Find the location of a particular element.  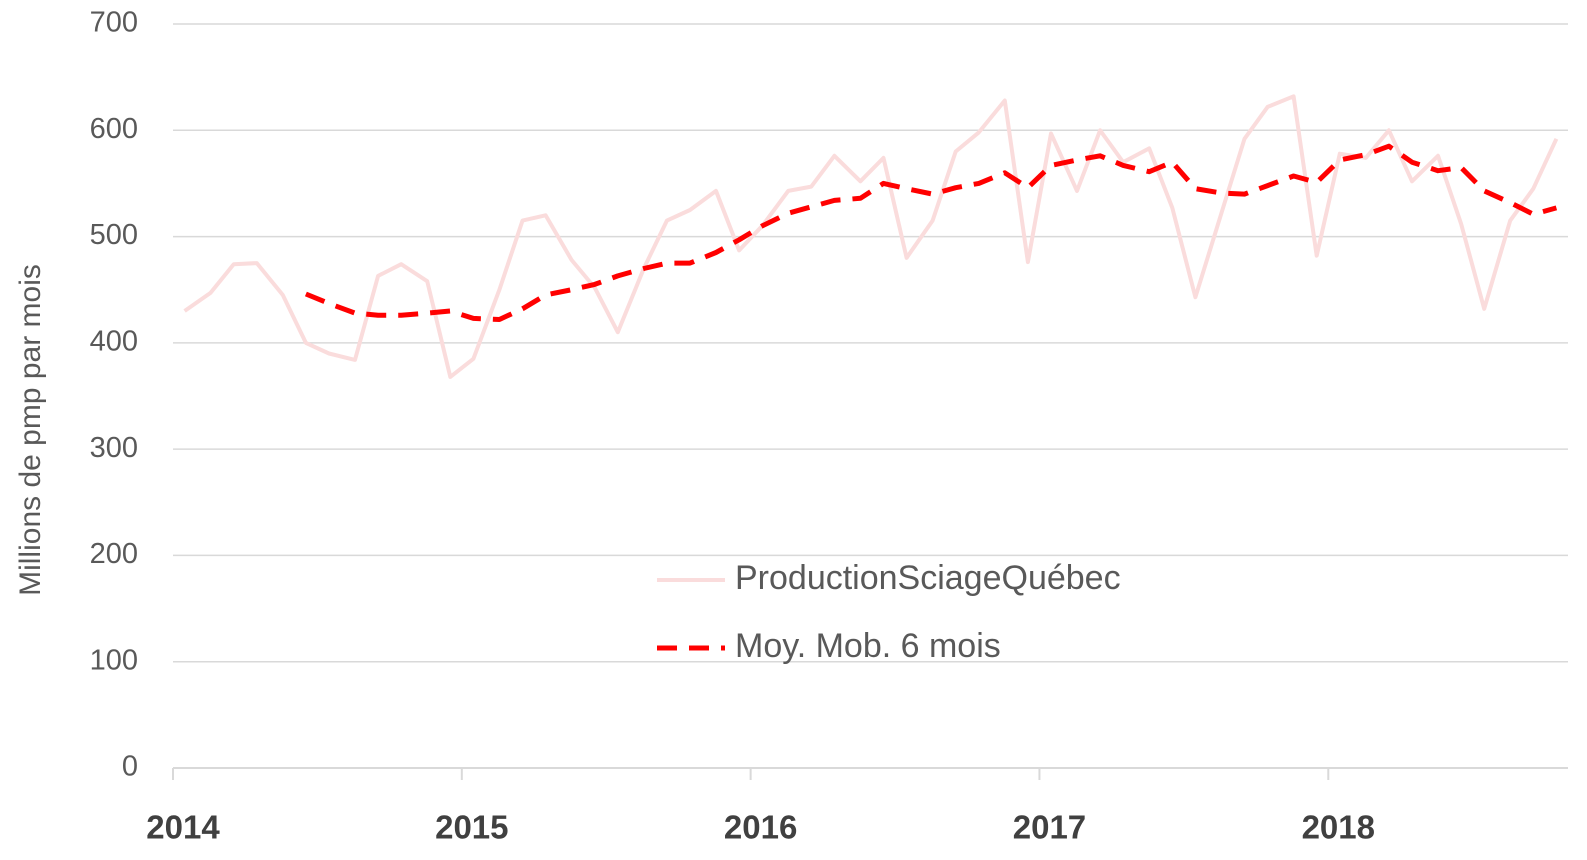

x-tick-label: 2018 is located at coordinates (1338, 827).